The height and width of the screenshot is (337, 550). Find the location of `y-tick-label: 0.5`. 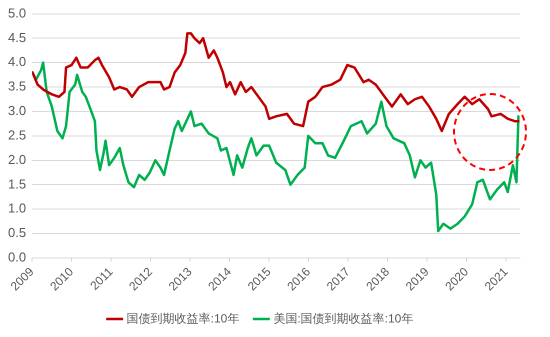

y-tick-label: 0.5 is located at coordinates (17, 232).